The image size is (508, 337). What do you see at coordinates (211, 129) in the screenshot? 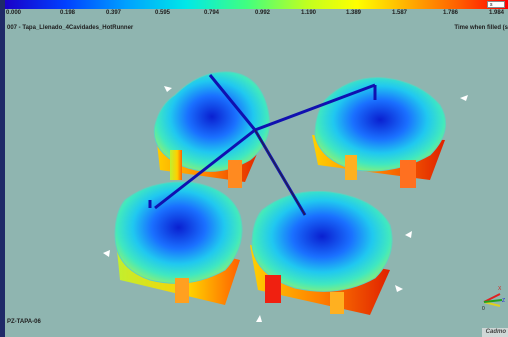
I see `cavity-top-left` at bounding box center [211, 129].